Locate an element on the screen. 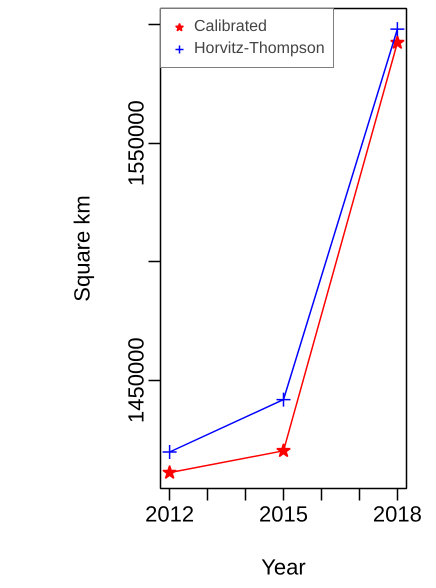 The width and height of the screenshot is (436, 588). x-tick-label: 2018 is located at coordinates (397, 514).